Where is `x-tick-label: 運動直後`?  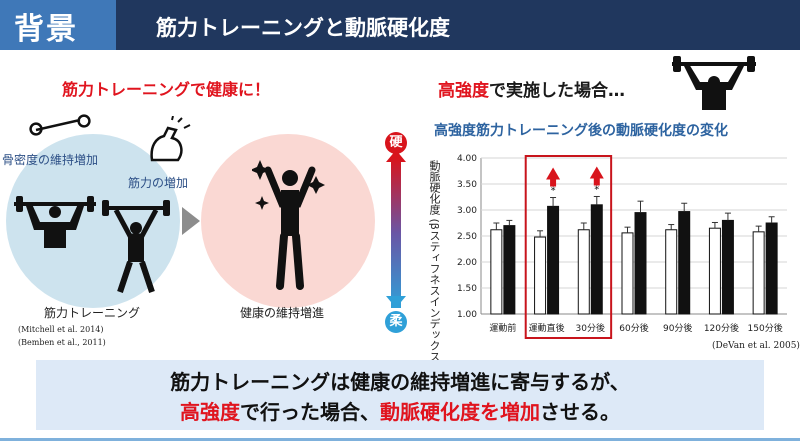 x-tick-label: 運動直後 is located at coordinates (547, 328).